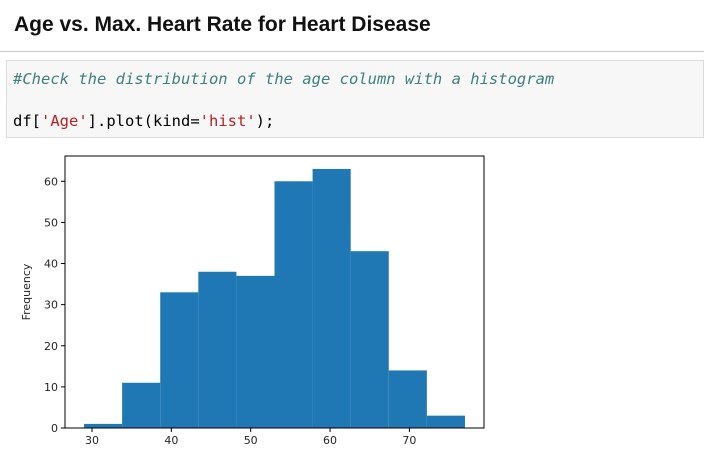  What do you see at coordinates (51, 222) in the screenshot?
I see `y-tick-label: 50` at bounding box center [51, 222].